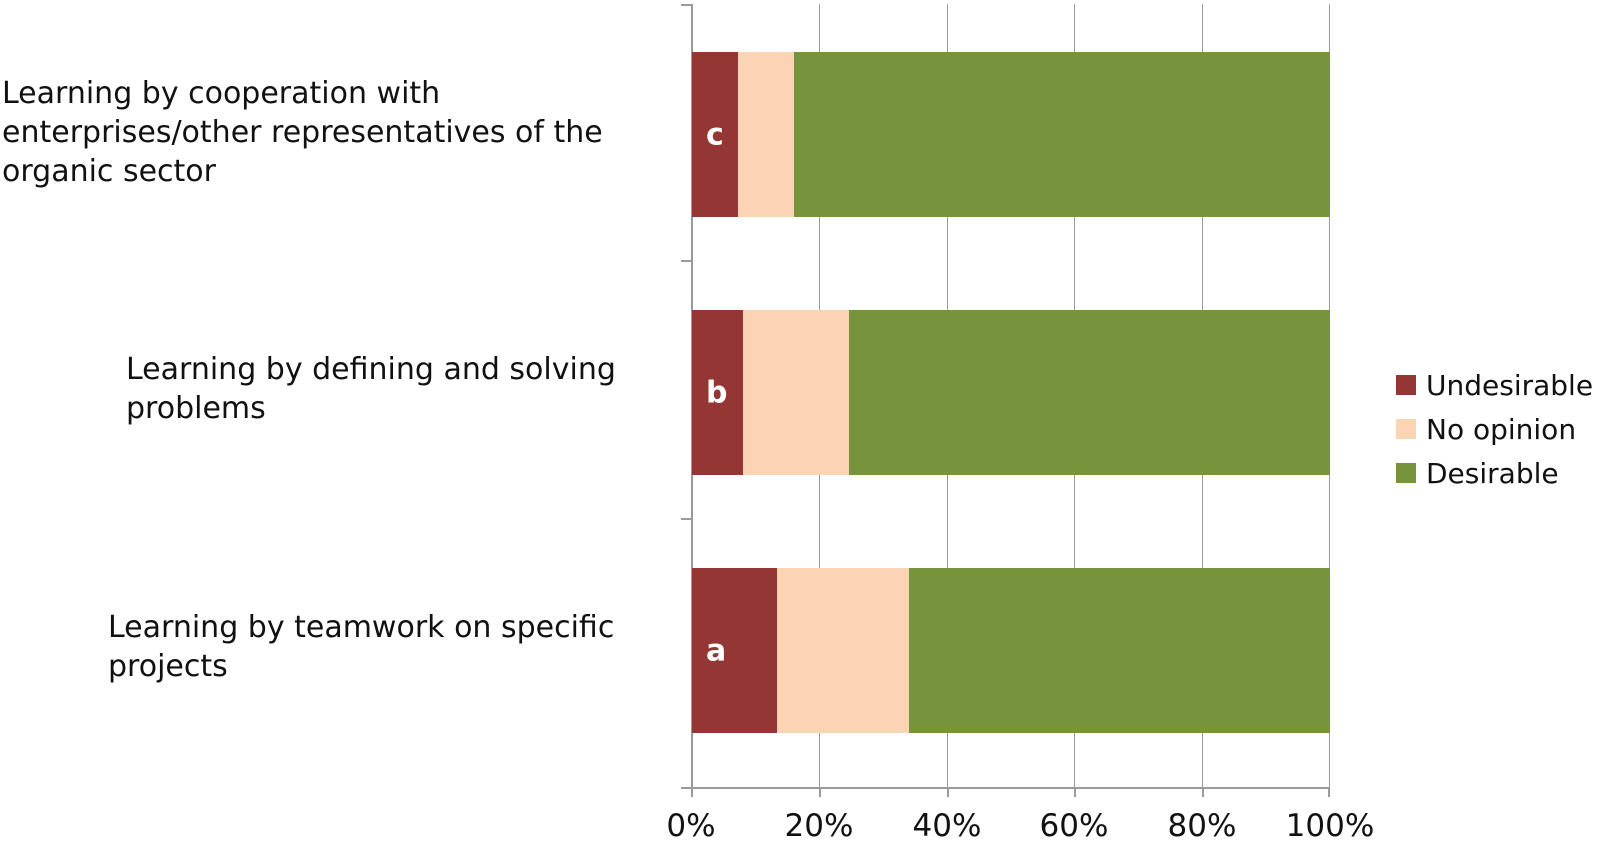 The width and height of the screenshot is (1600, 848). Describe the element at coordinates (734, 650) in the screenshot. I see `bar-segment-undesirable: a` at that location.